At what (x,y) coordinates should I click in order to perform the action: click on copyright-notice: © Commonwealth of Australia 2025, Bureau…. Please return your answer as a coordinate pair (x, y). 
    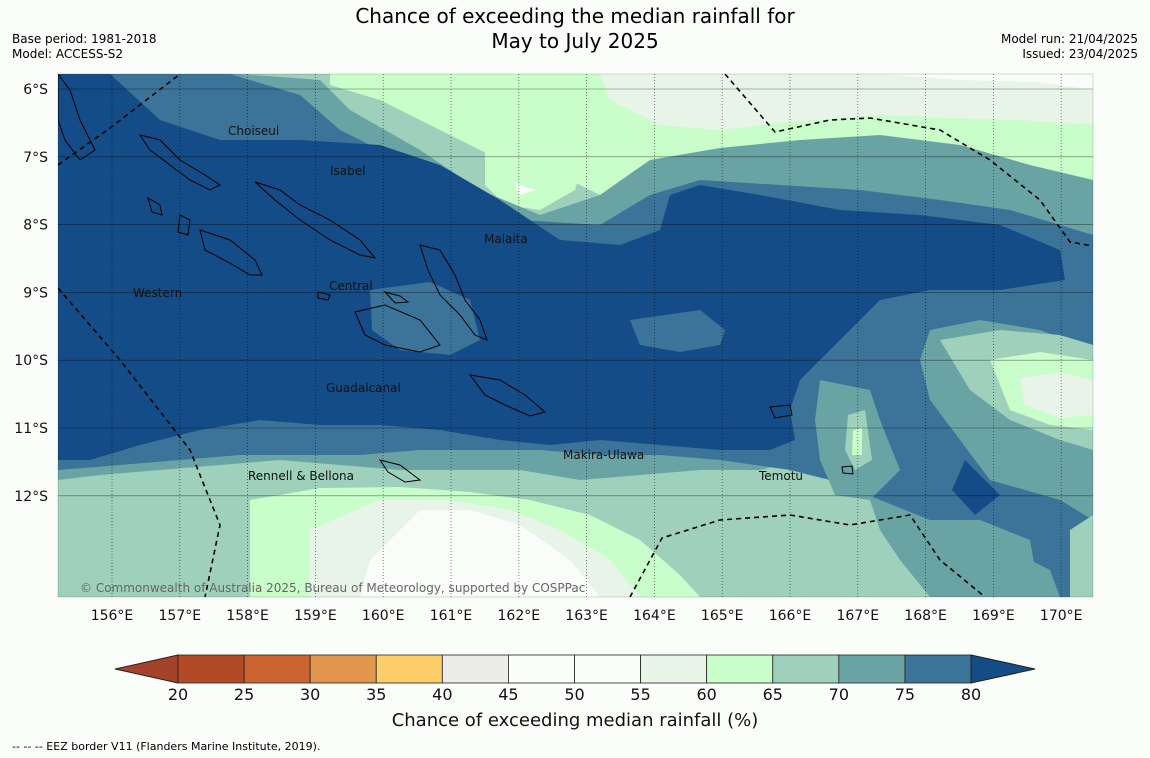
    Looking at the image, I should click on (332, 588).